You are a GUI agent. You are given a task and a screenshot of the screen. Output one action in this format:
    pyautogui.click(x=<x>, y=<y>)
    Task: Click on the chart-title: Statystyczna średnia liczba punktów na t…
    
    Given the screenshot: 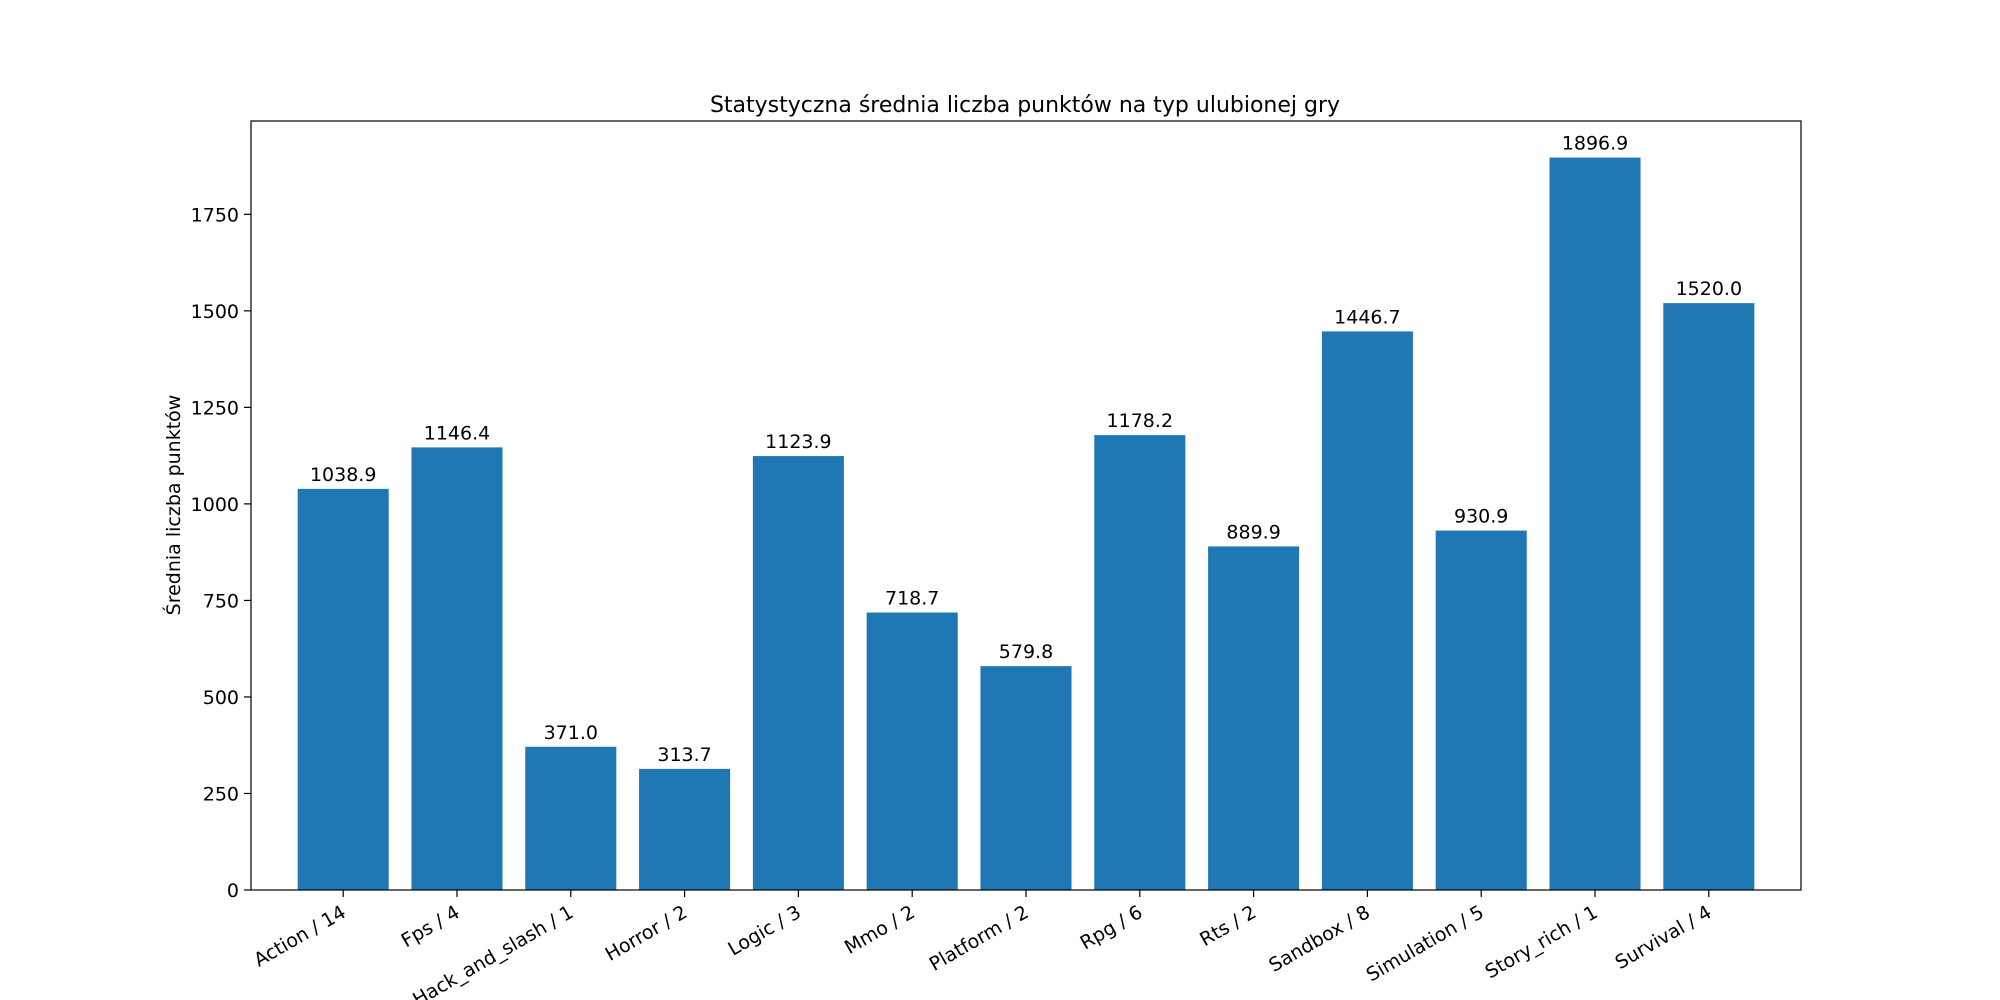 What is the action you would take?
    pyautogui.click(x=1025, y=105)
    